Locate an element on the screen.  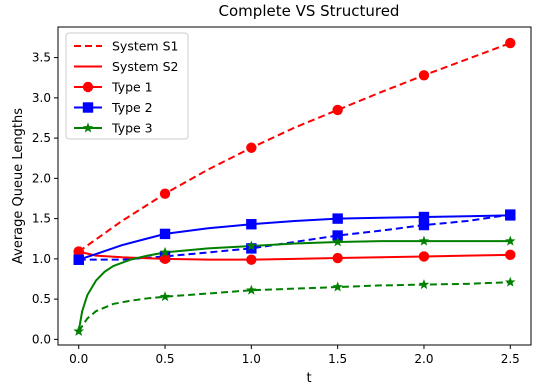
x-tick-label: 2.0 is located at coordinates (423, 359).